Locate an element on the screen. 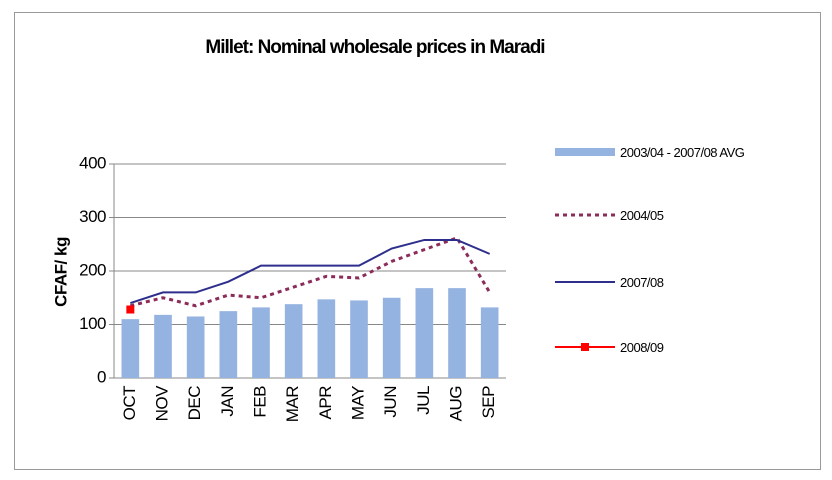 The image size is (832, 480). x-tick-label: OCT is located at coordinates (129, 403).